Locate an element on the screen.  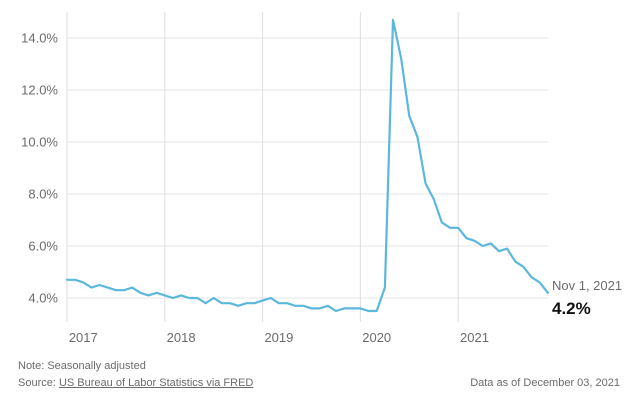
y-tick-label: 14.0% is located at coordinates (39, 38).